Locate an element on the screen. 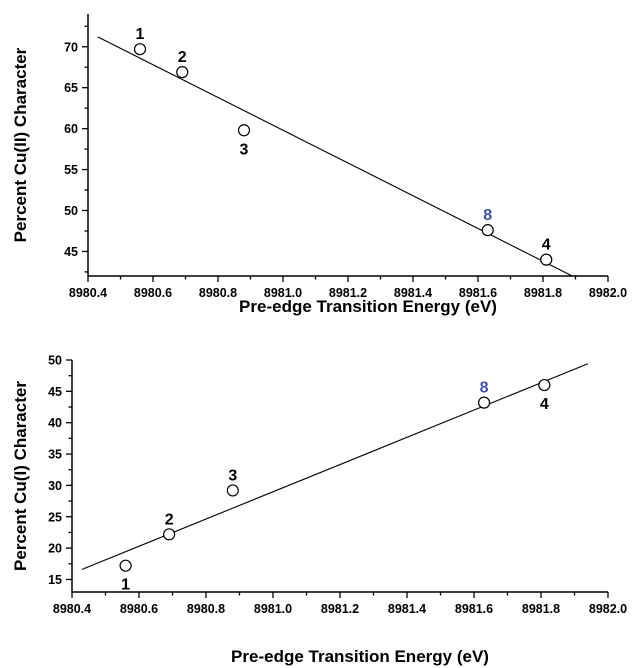  y-tick-label: 55 is located at coordinates (71, 170).